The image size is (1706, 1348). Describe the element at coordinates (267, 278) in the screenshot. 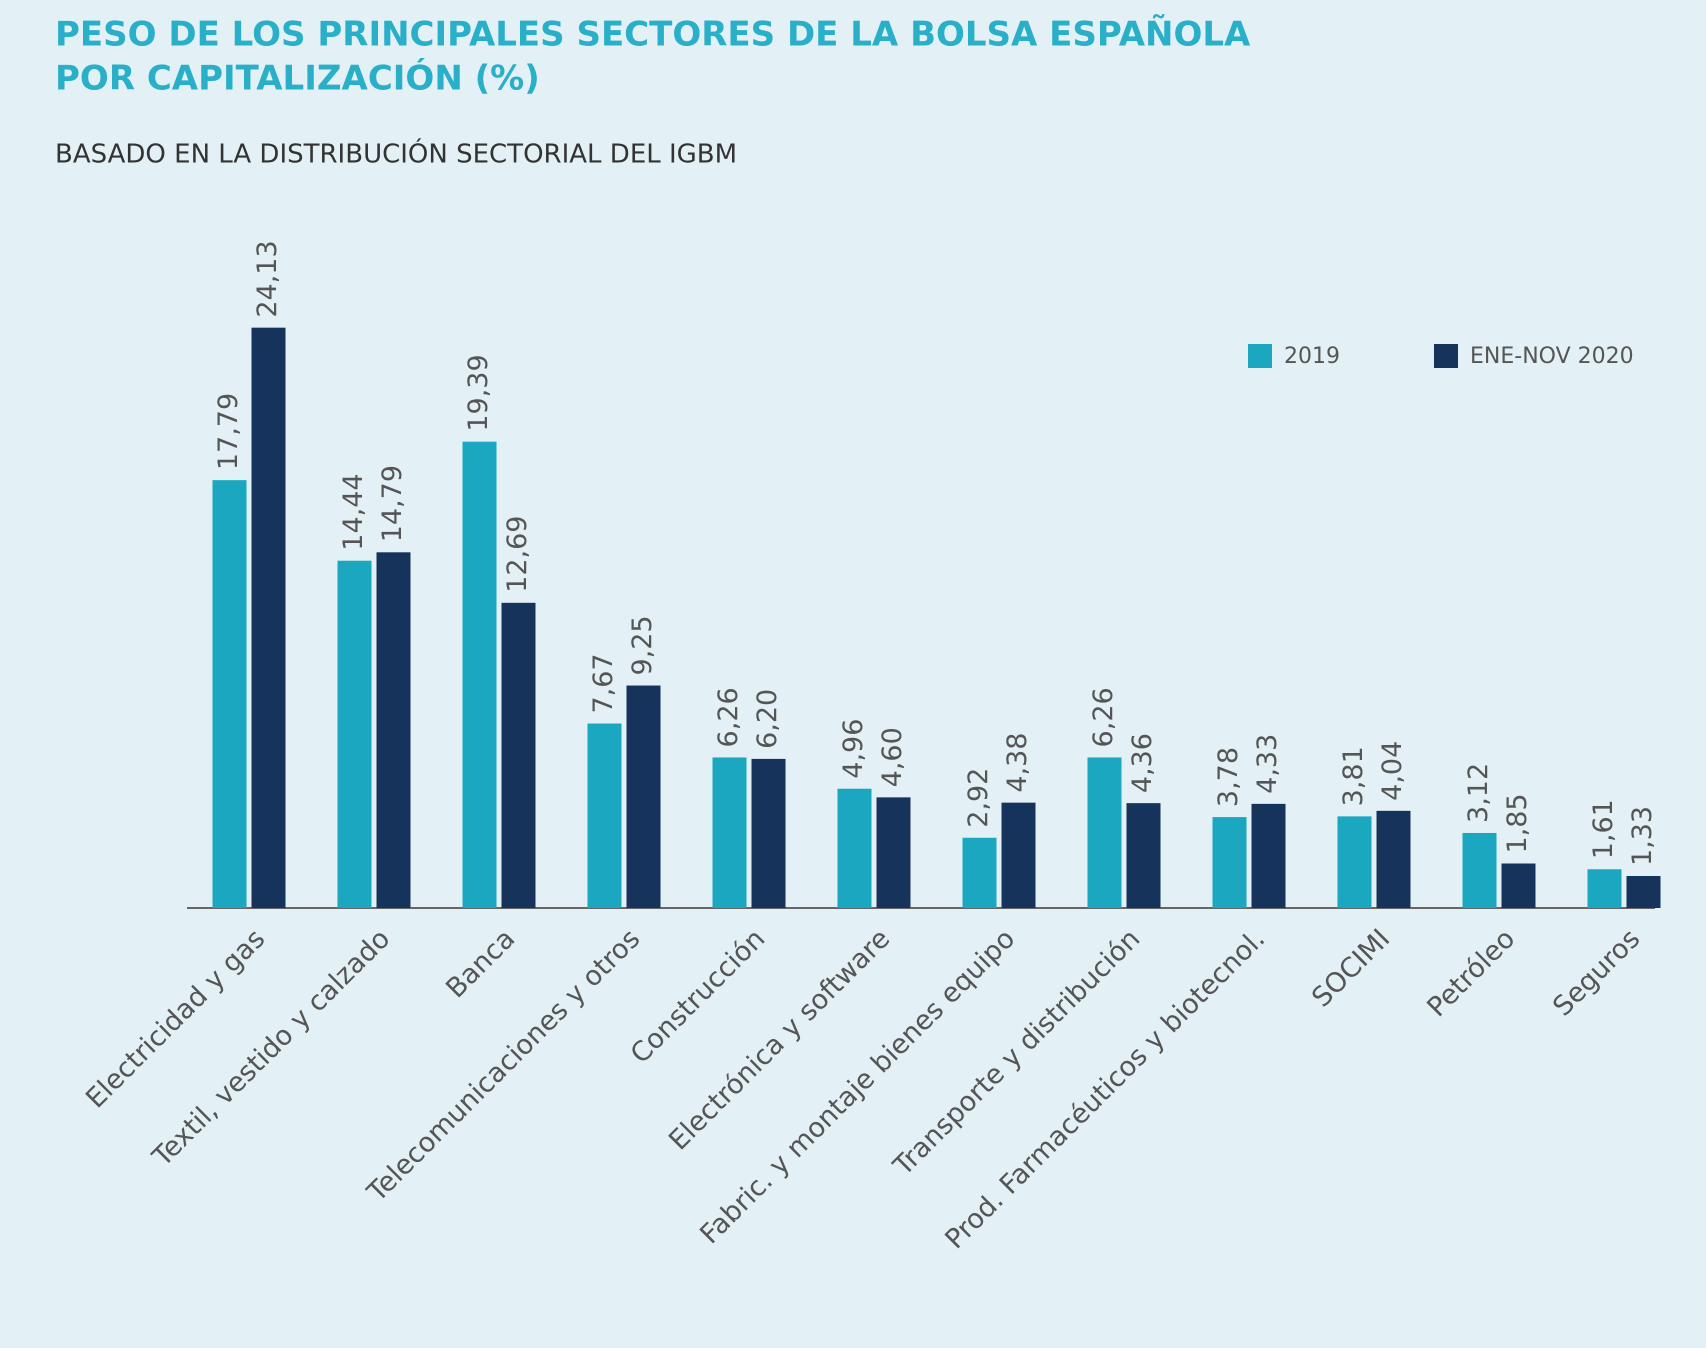

I see `value-label: 24,13` at that location.